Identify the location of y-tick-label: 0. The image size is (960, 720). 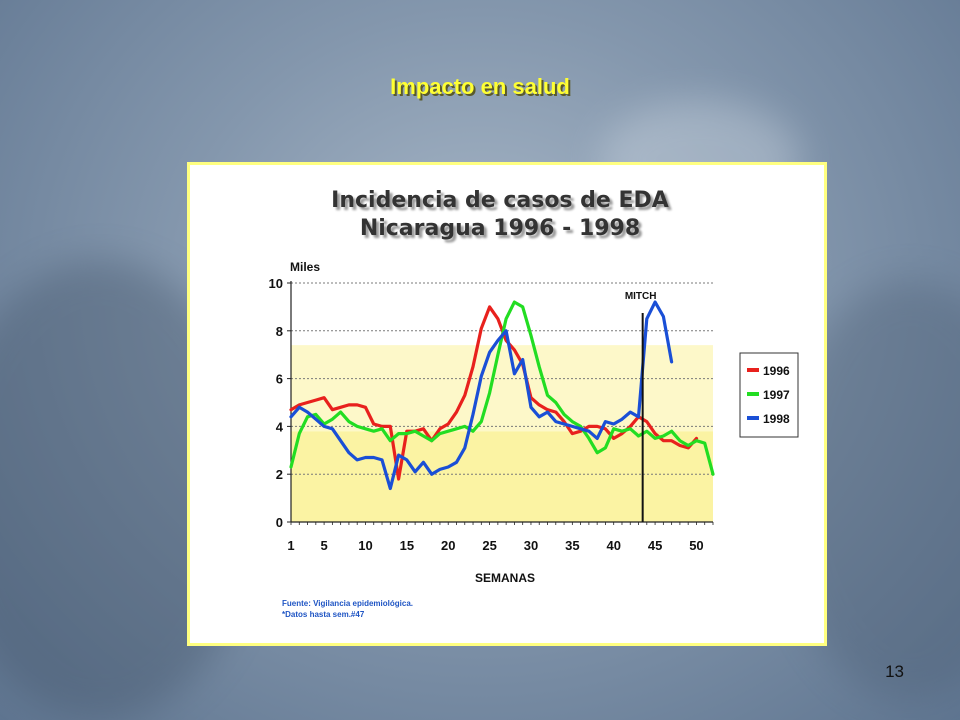
(279, 522).